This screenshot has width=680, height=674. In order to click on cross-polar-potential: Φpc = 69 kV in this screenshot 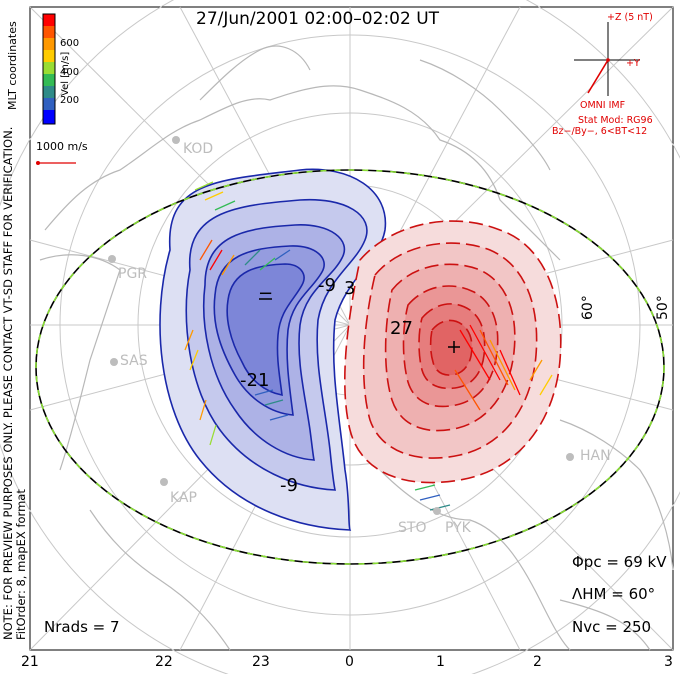, I will do `click(619, 562)`.